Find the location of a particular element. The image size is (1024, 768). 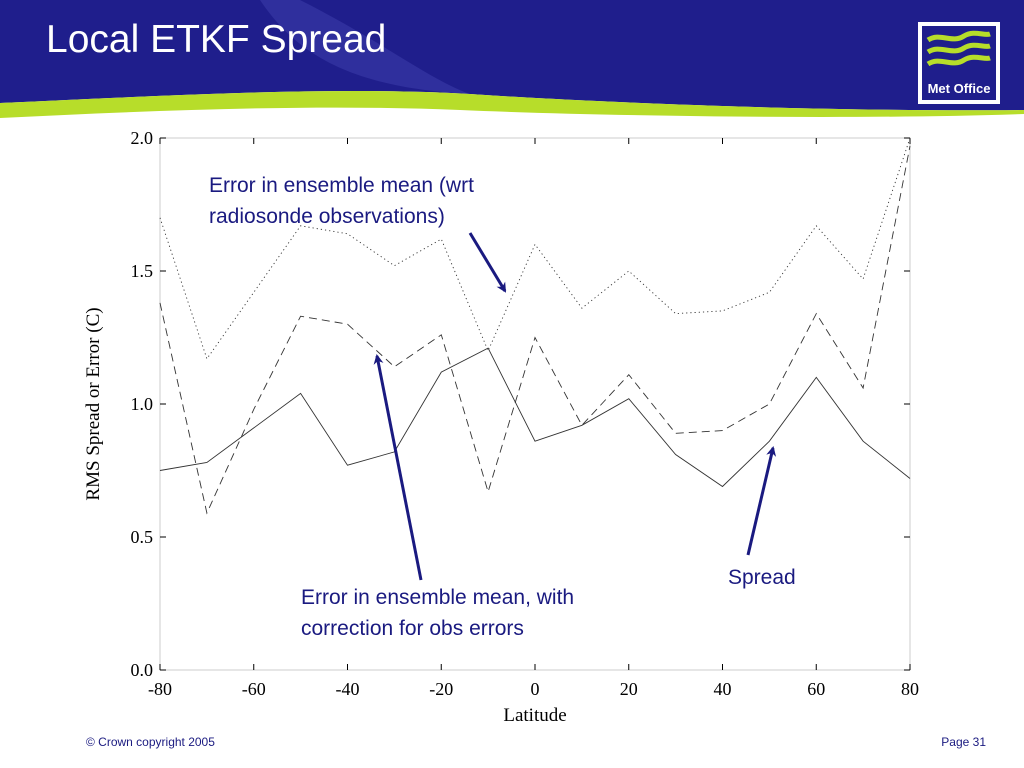

met-office-logo: Met Office is located at coordinates (959, 63).